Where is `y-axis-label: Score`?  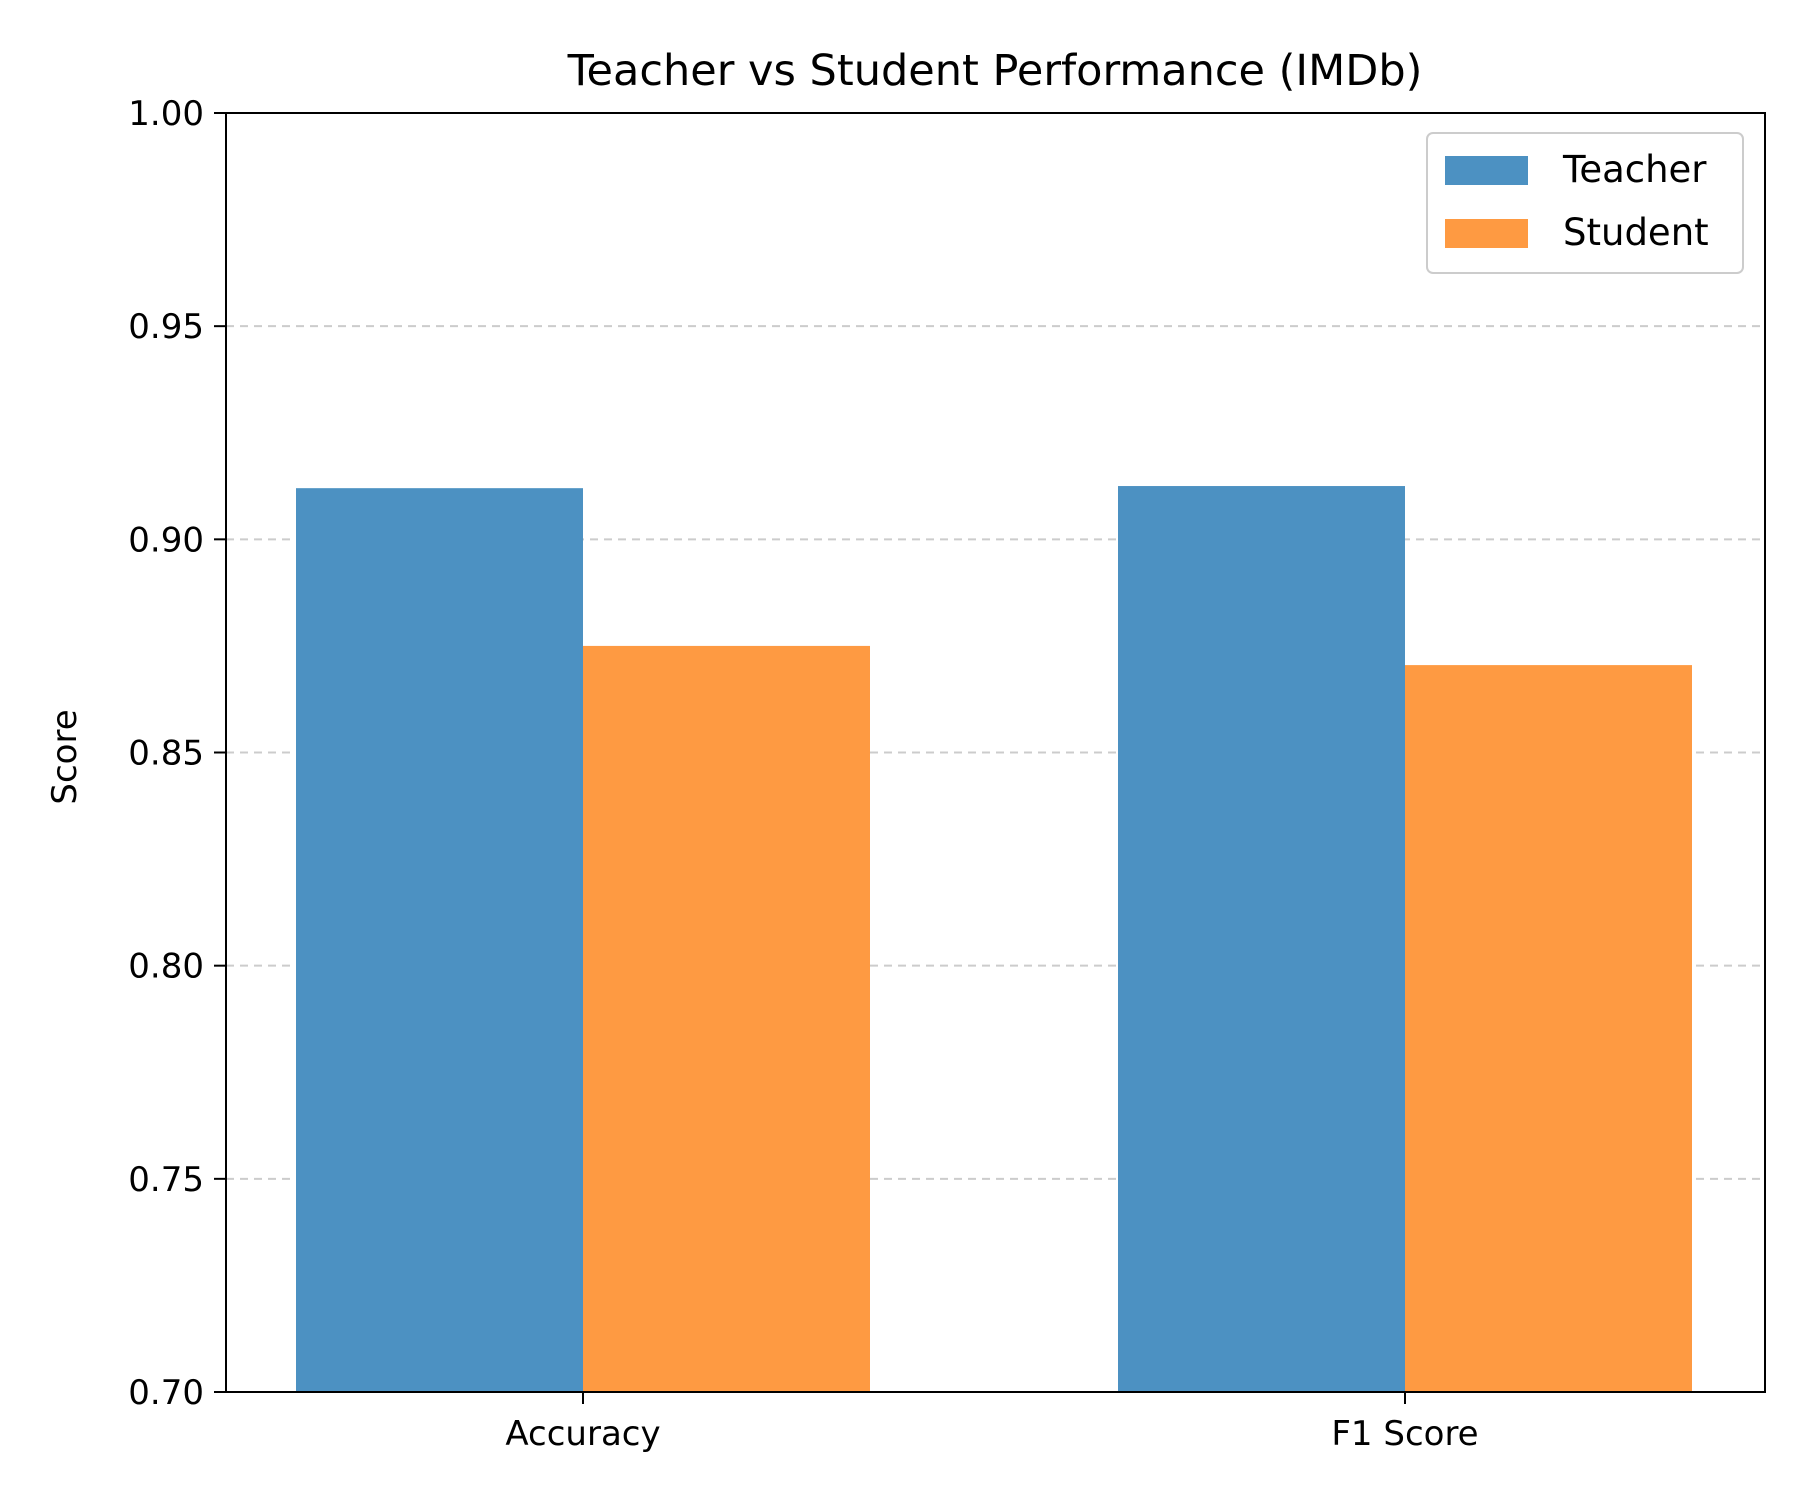 y-axis-label: Score is located at coordinates (65, 756).